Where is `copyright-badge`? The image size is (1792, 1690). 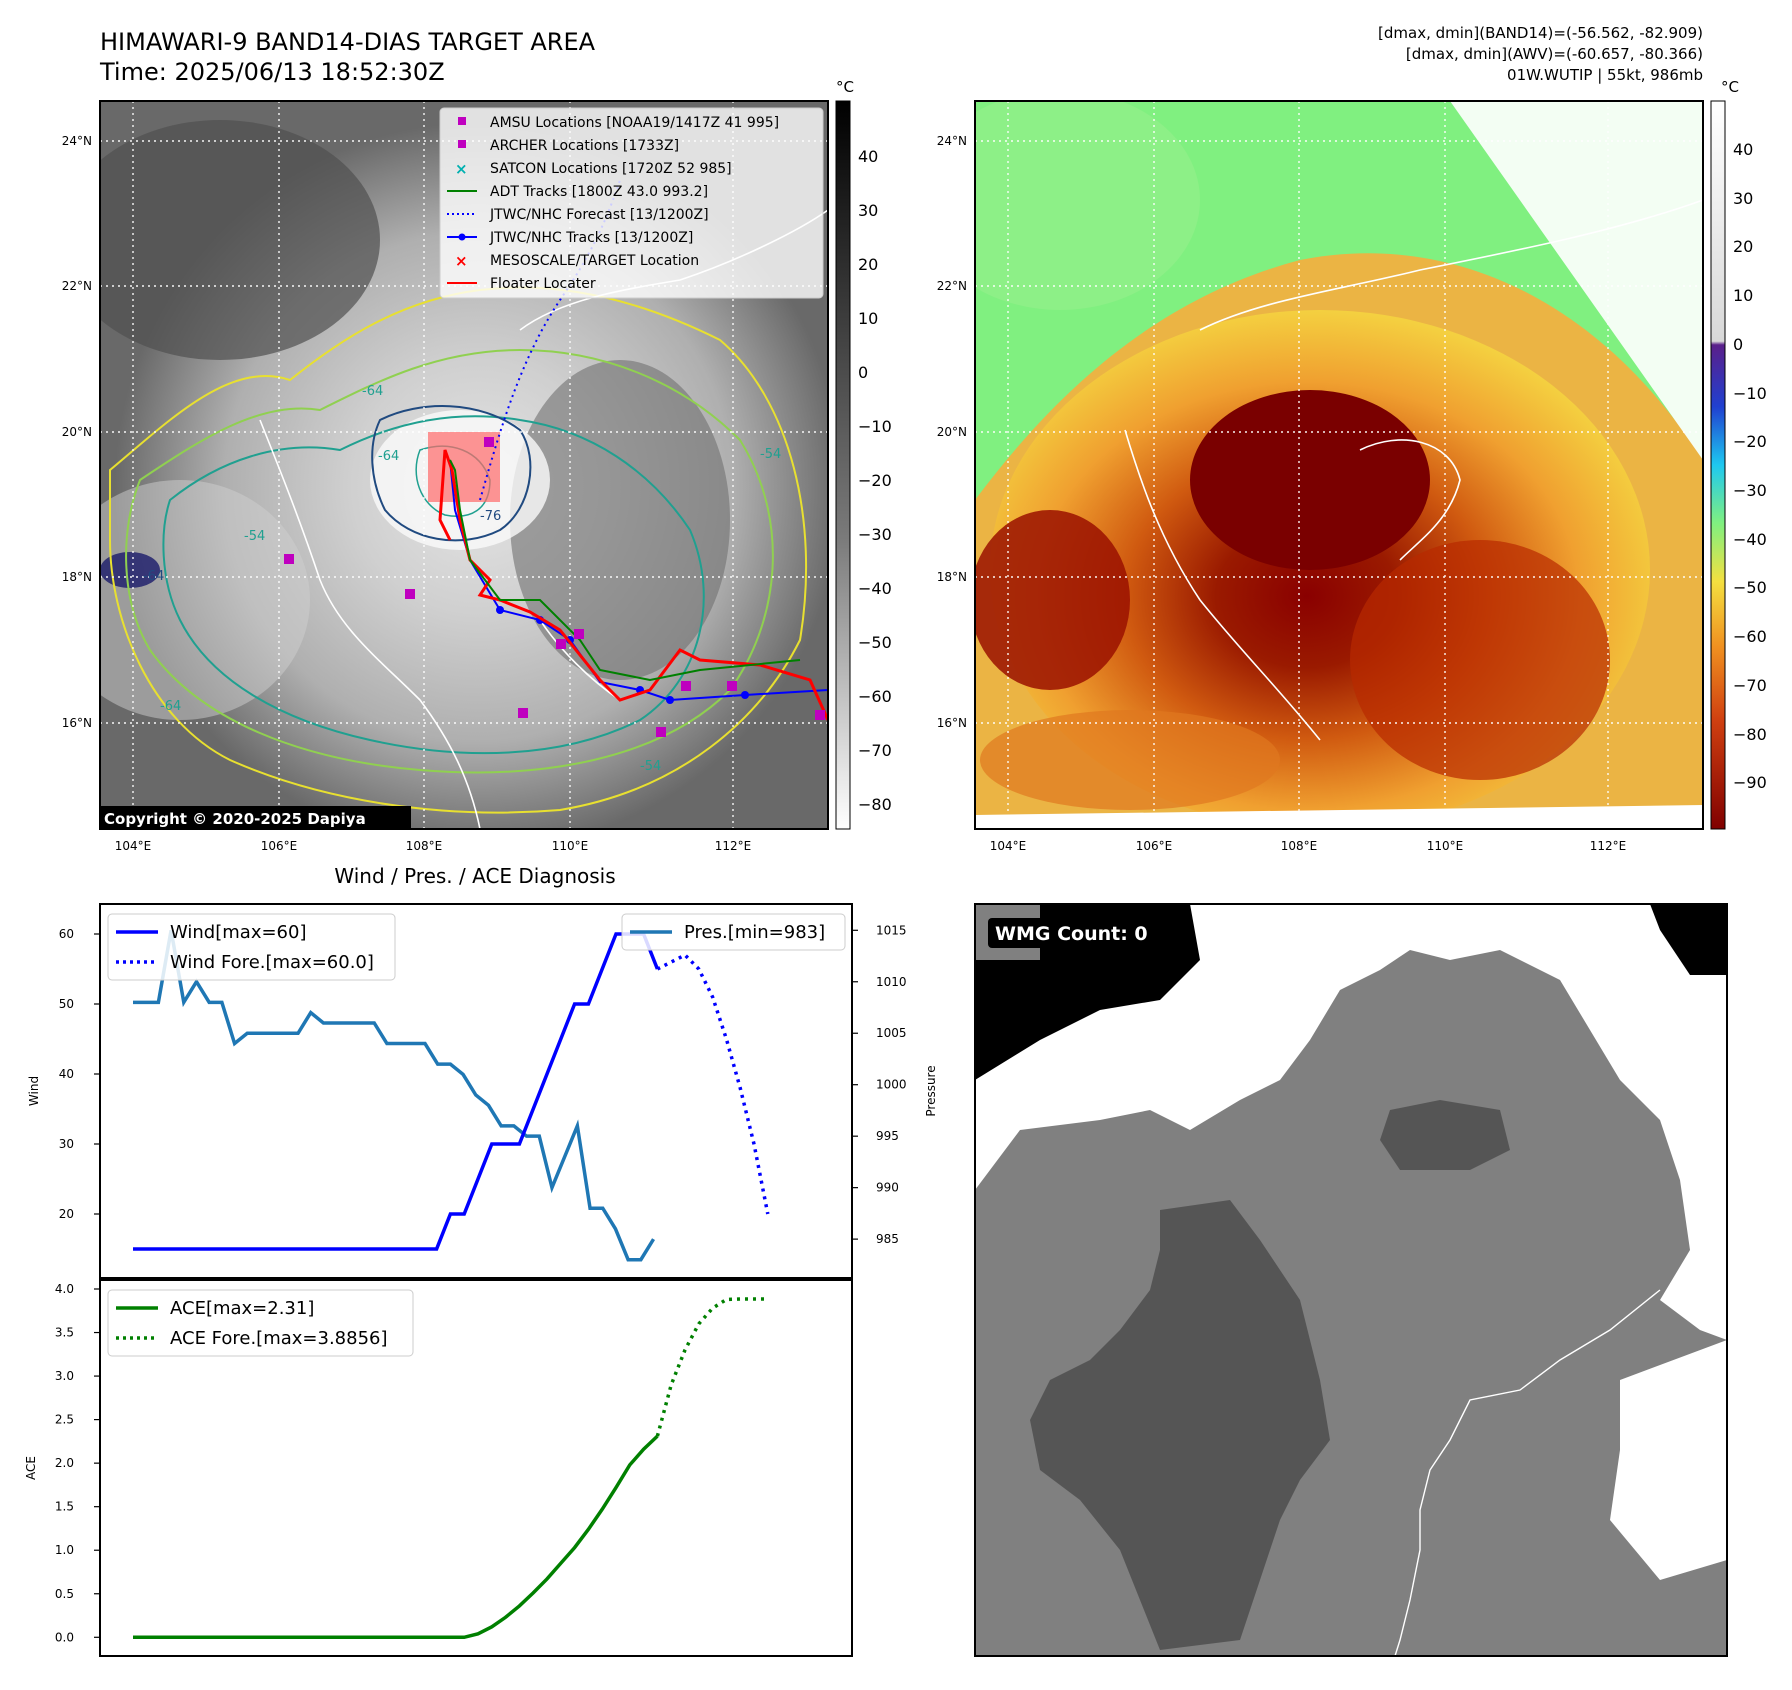 copyright-badge is located at coordinates (255, 818).